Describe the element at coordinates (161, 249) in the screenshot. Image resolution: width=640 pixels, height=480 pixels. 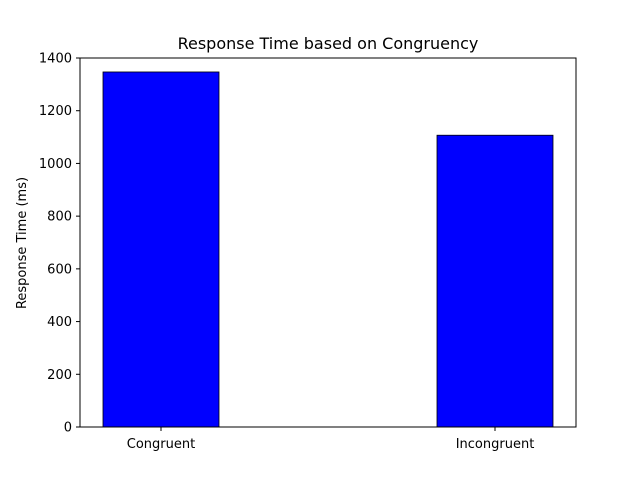
I see `bar-congruent` at that location.